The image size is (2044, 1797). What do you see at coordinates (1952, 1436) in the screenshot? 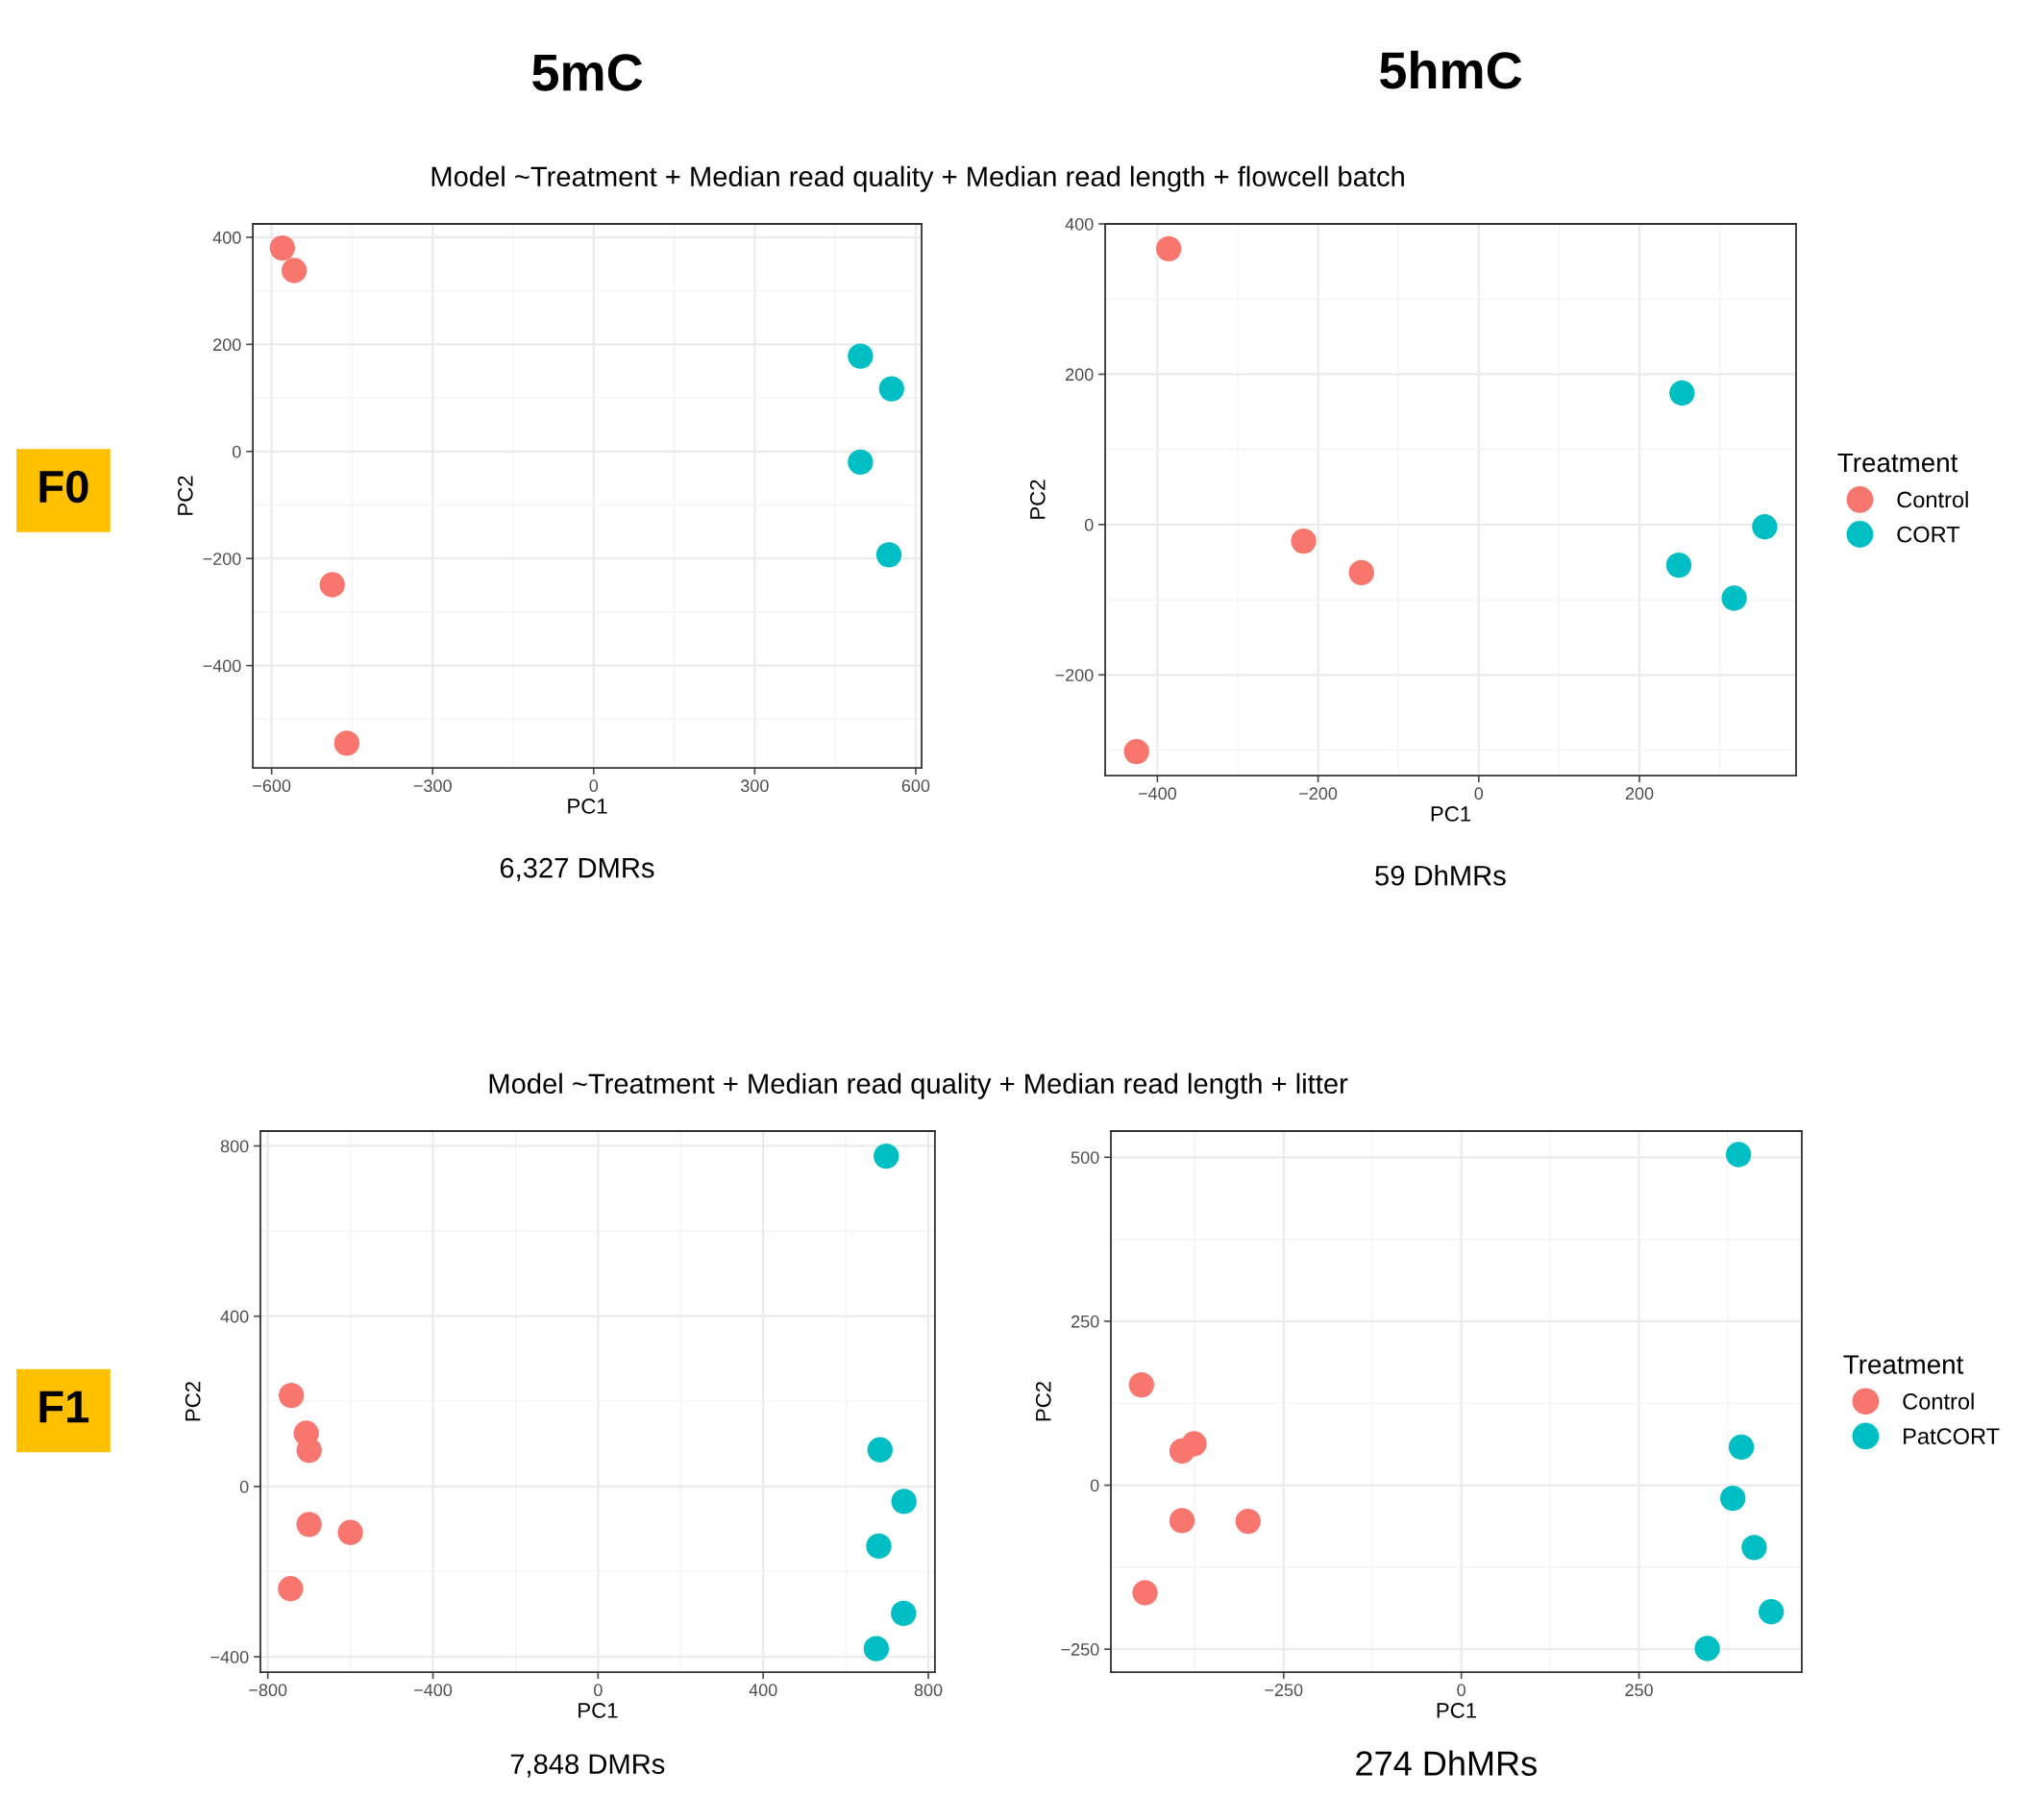
I see `legend-label: PatCORT` at bounding box center [1952, 1436].